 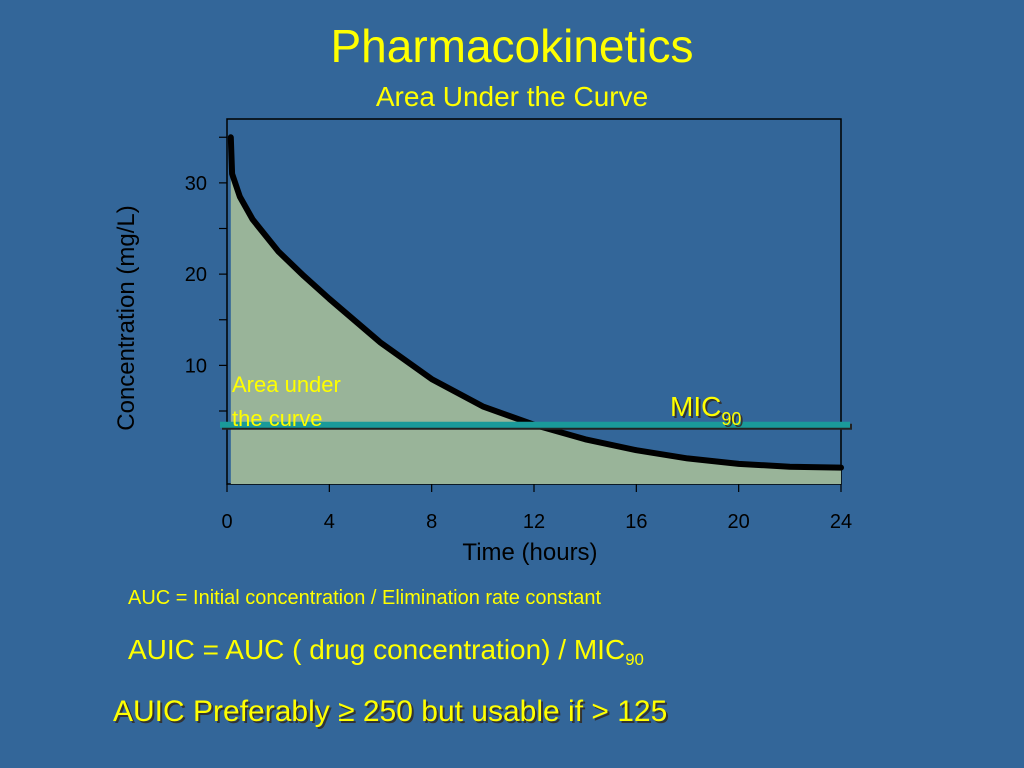 I want to click on area-annotation-line: the curve, so click(x=277, y=418).